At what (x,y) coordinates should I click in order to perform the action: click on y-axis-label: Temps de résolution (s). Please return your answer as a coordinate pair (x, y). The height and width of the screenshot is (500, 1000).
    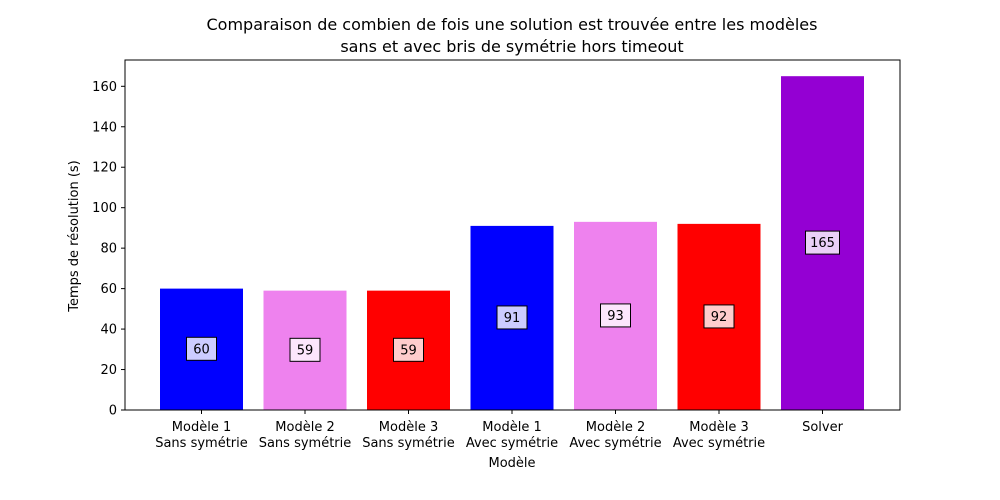
    Looking at the image, I should click on (74, 236).